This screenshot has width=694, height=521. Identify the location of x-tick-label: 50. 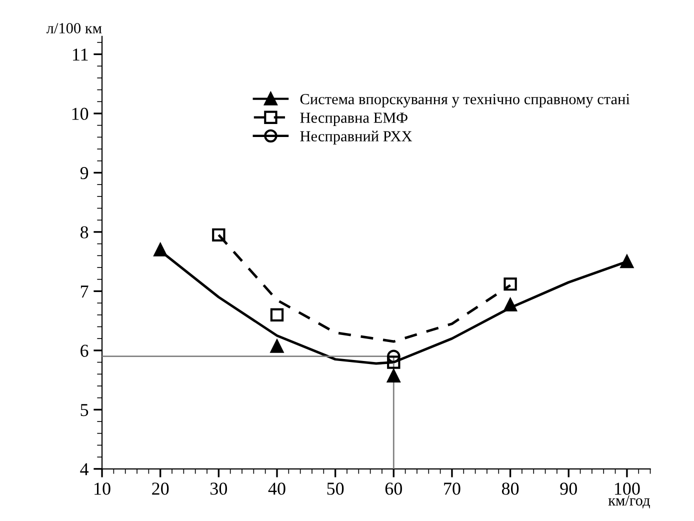
(335, 488).